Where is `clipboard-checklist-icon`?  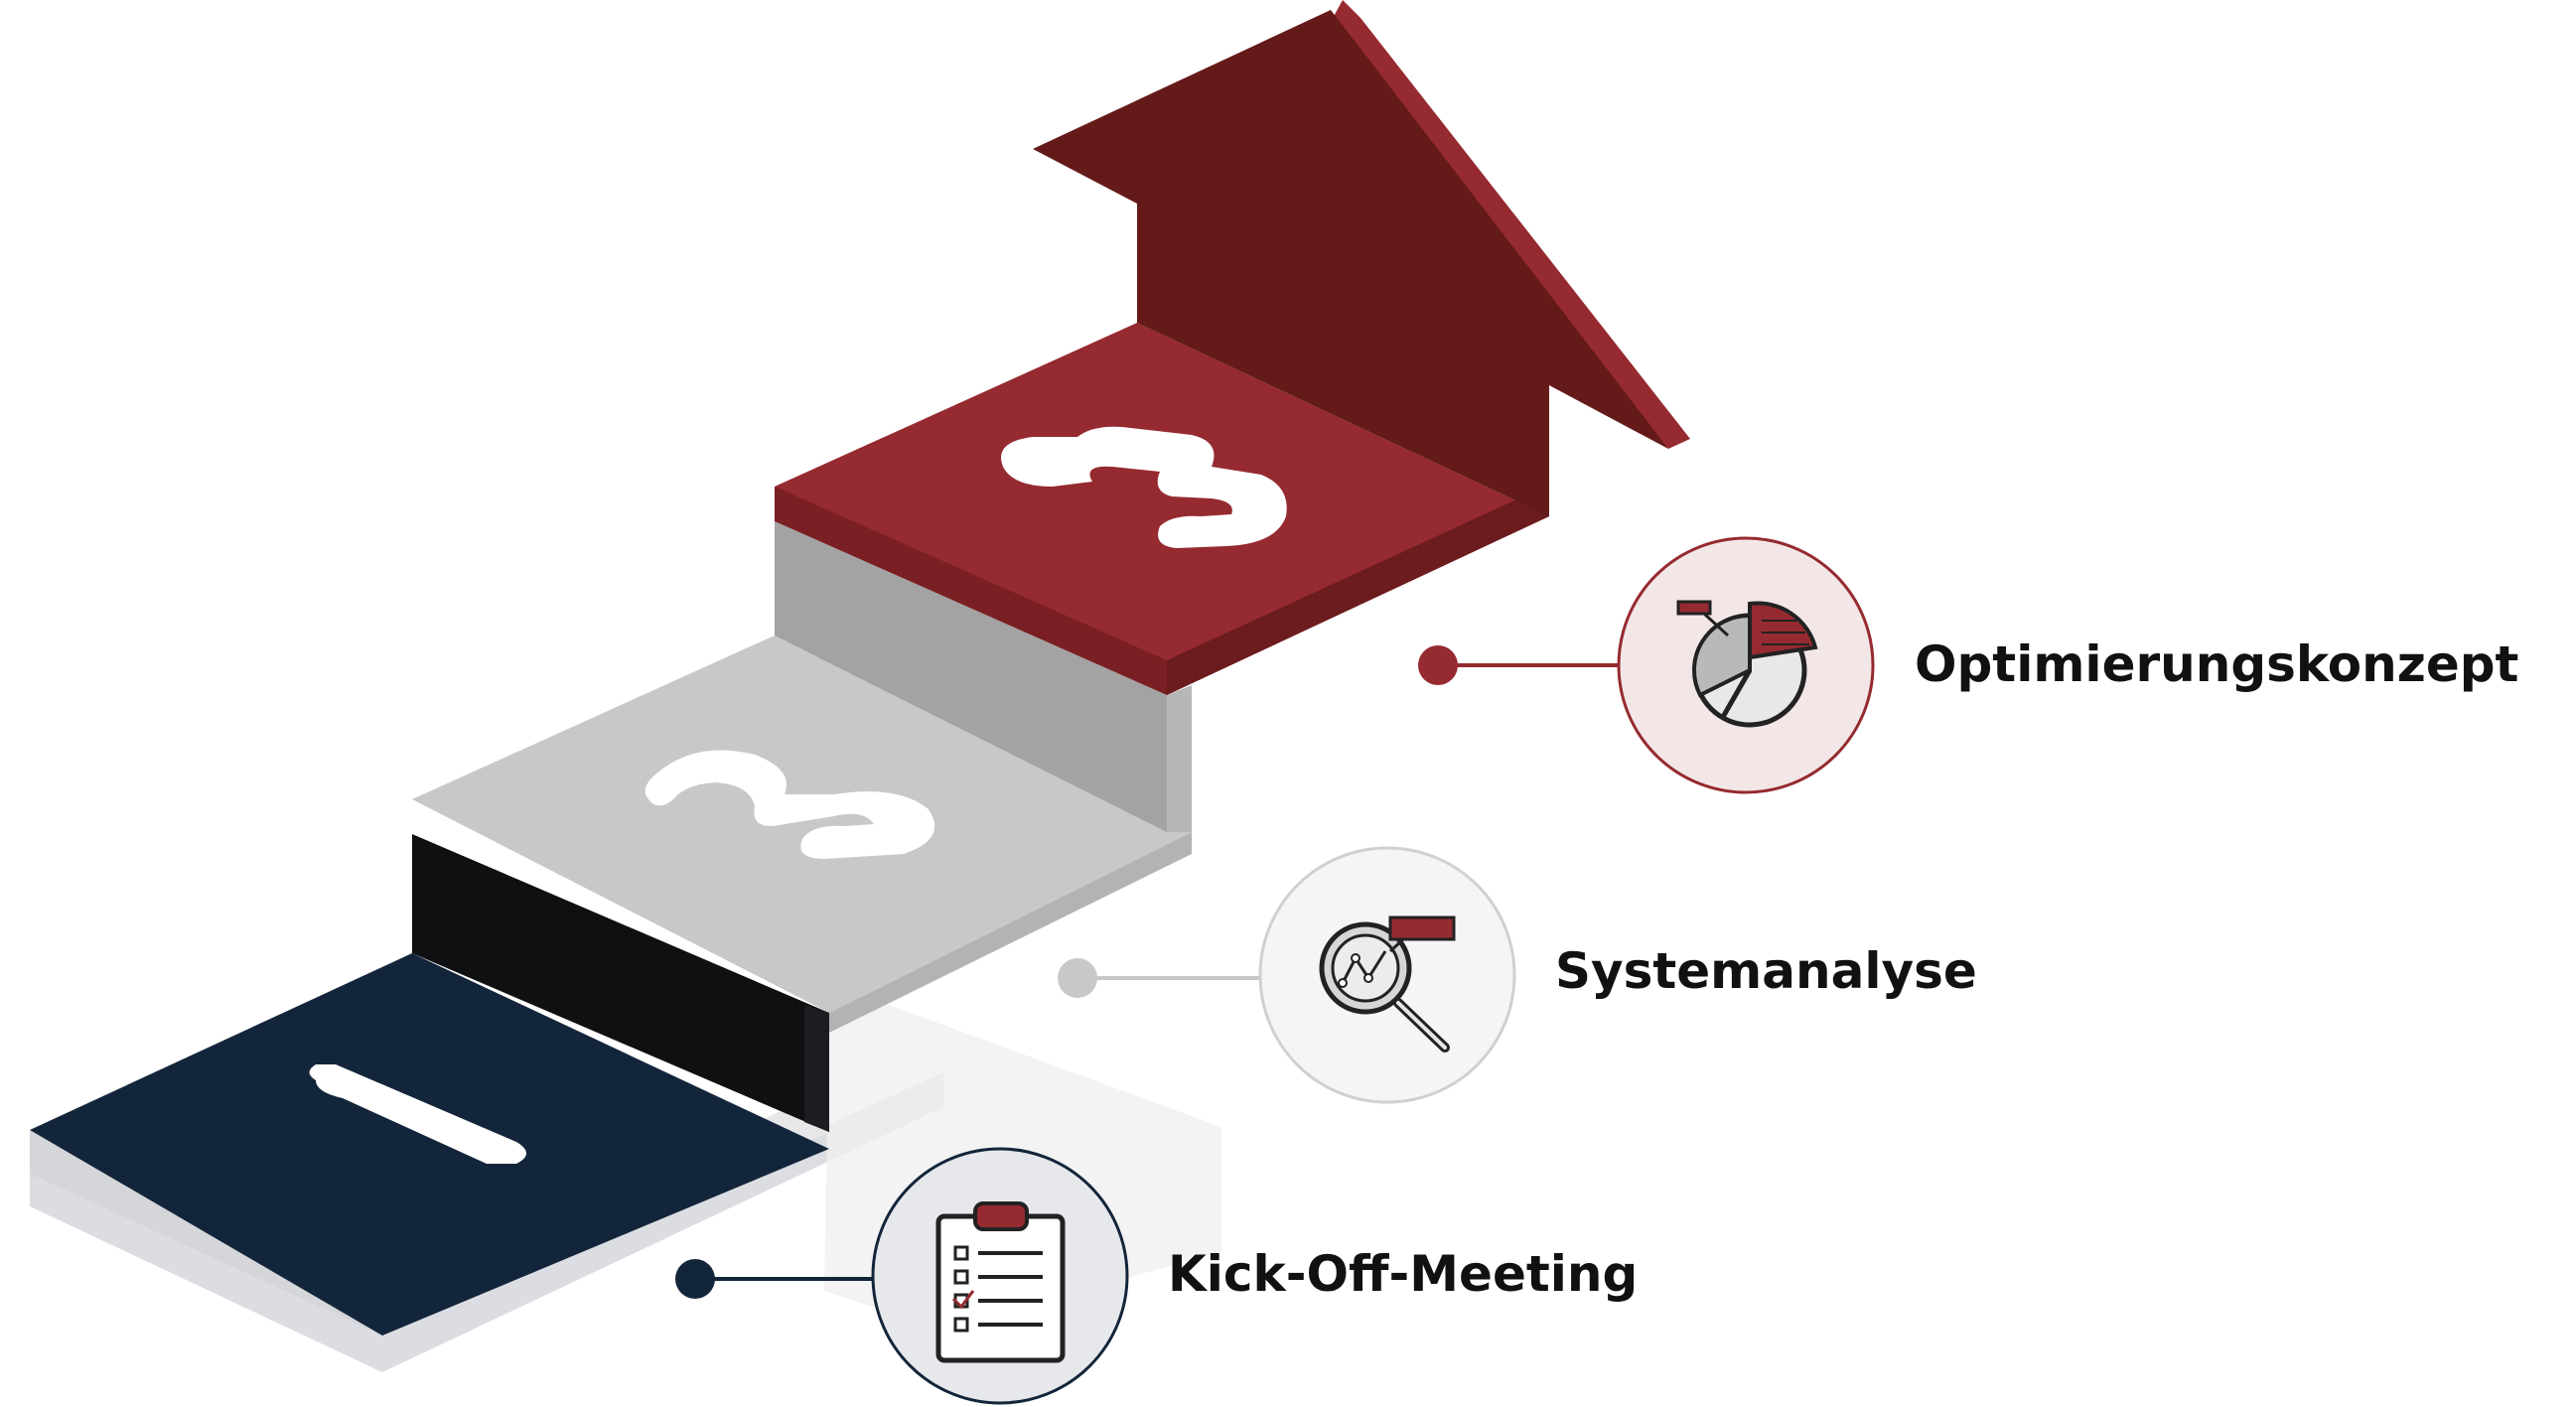 clipboard-checklist-icon is located at coordinates (1001, 1282).